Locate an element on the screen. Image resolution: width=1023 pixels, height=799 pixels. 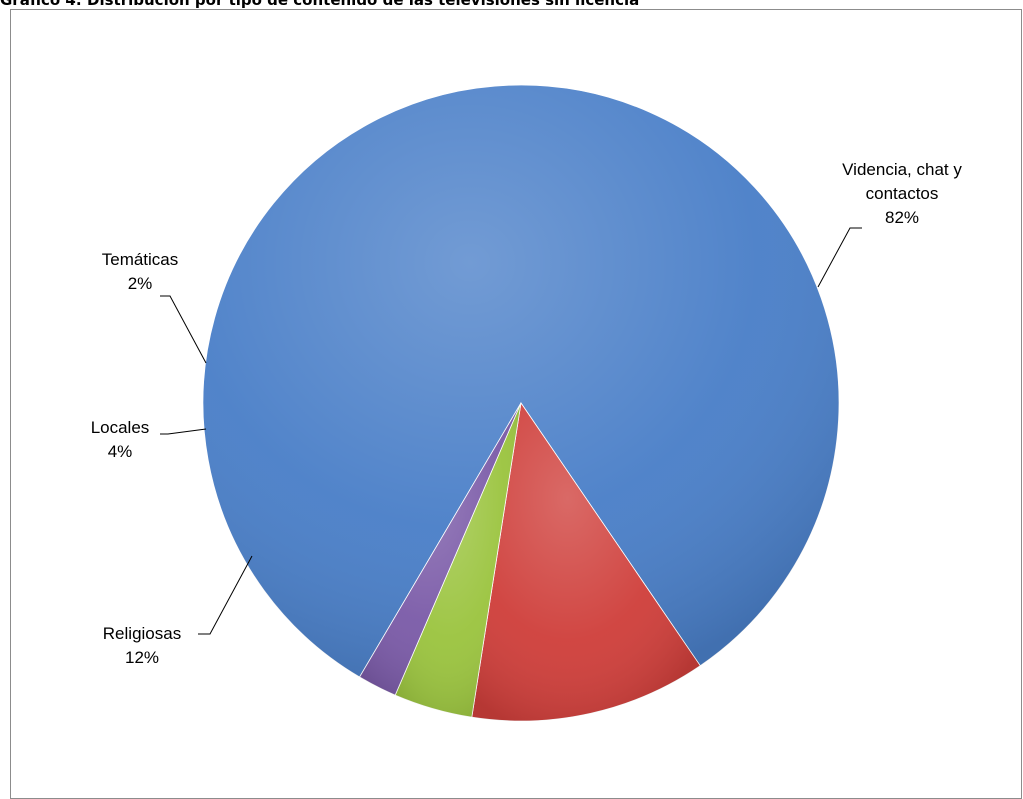
data-label-name-religiosas: Religiosas is located at coordinates (142, 633).